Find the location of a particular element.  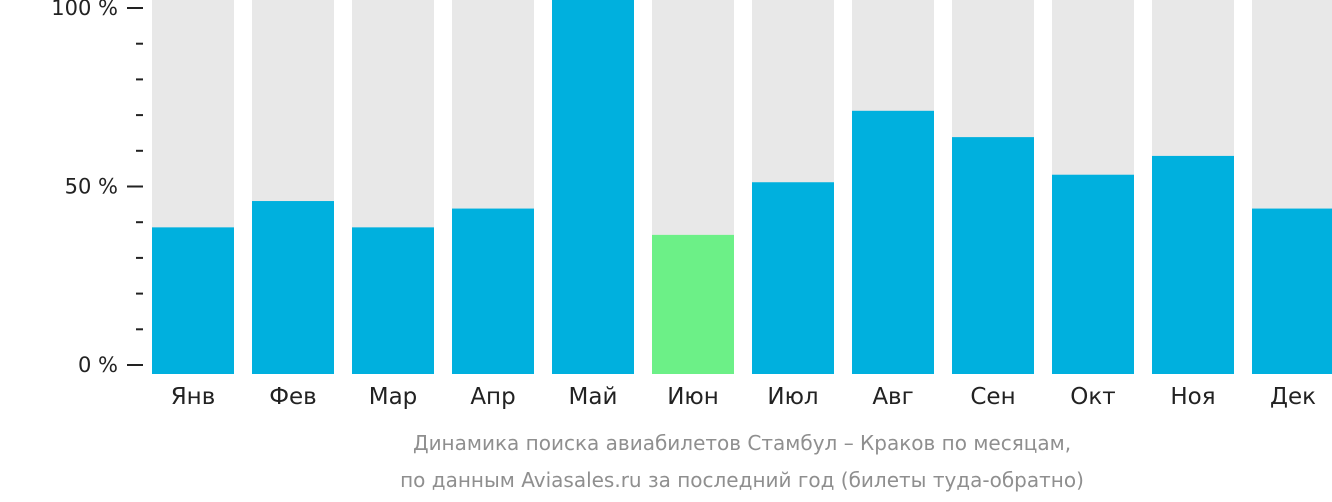

x-tick-label: Дек is located at coordinates (1293, 397).